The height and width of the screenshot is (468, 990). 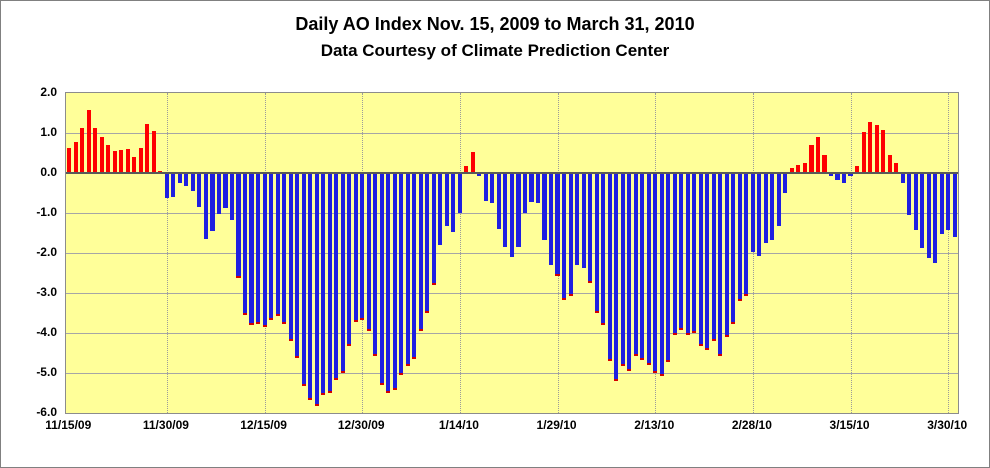 What do you see at coordinates (46, 412) in the screenshot?
I see `y-tick-label: -6.0` at bounding box center [46, 412].